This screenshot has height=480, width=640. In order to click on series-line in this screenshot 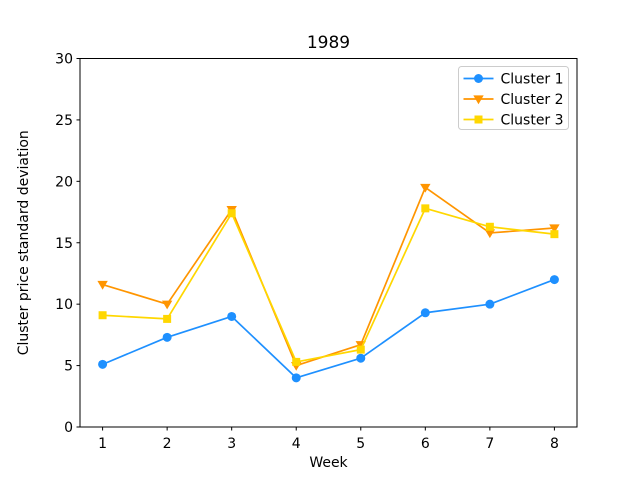, I will do `click(328, 328)`.